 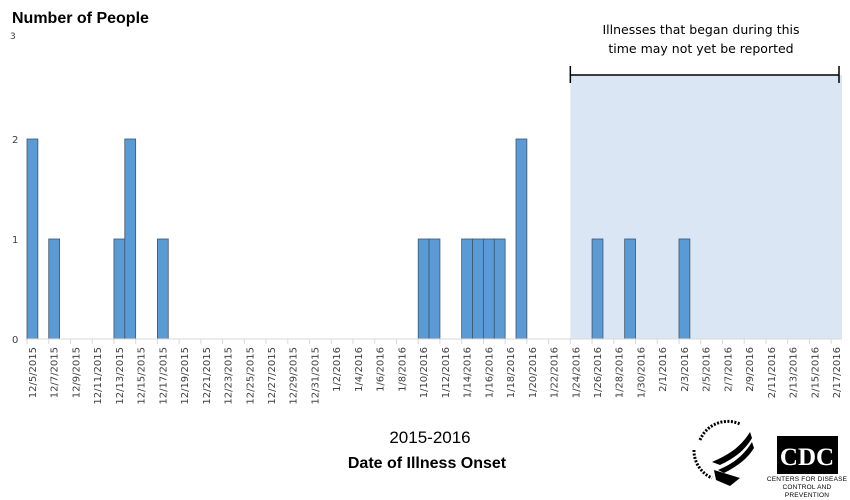 What do you see at coordinates (598, 372) in the screenshot?
I see `x-tick-label: 1/26/2016` at bounding box center [598, 372].